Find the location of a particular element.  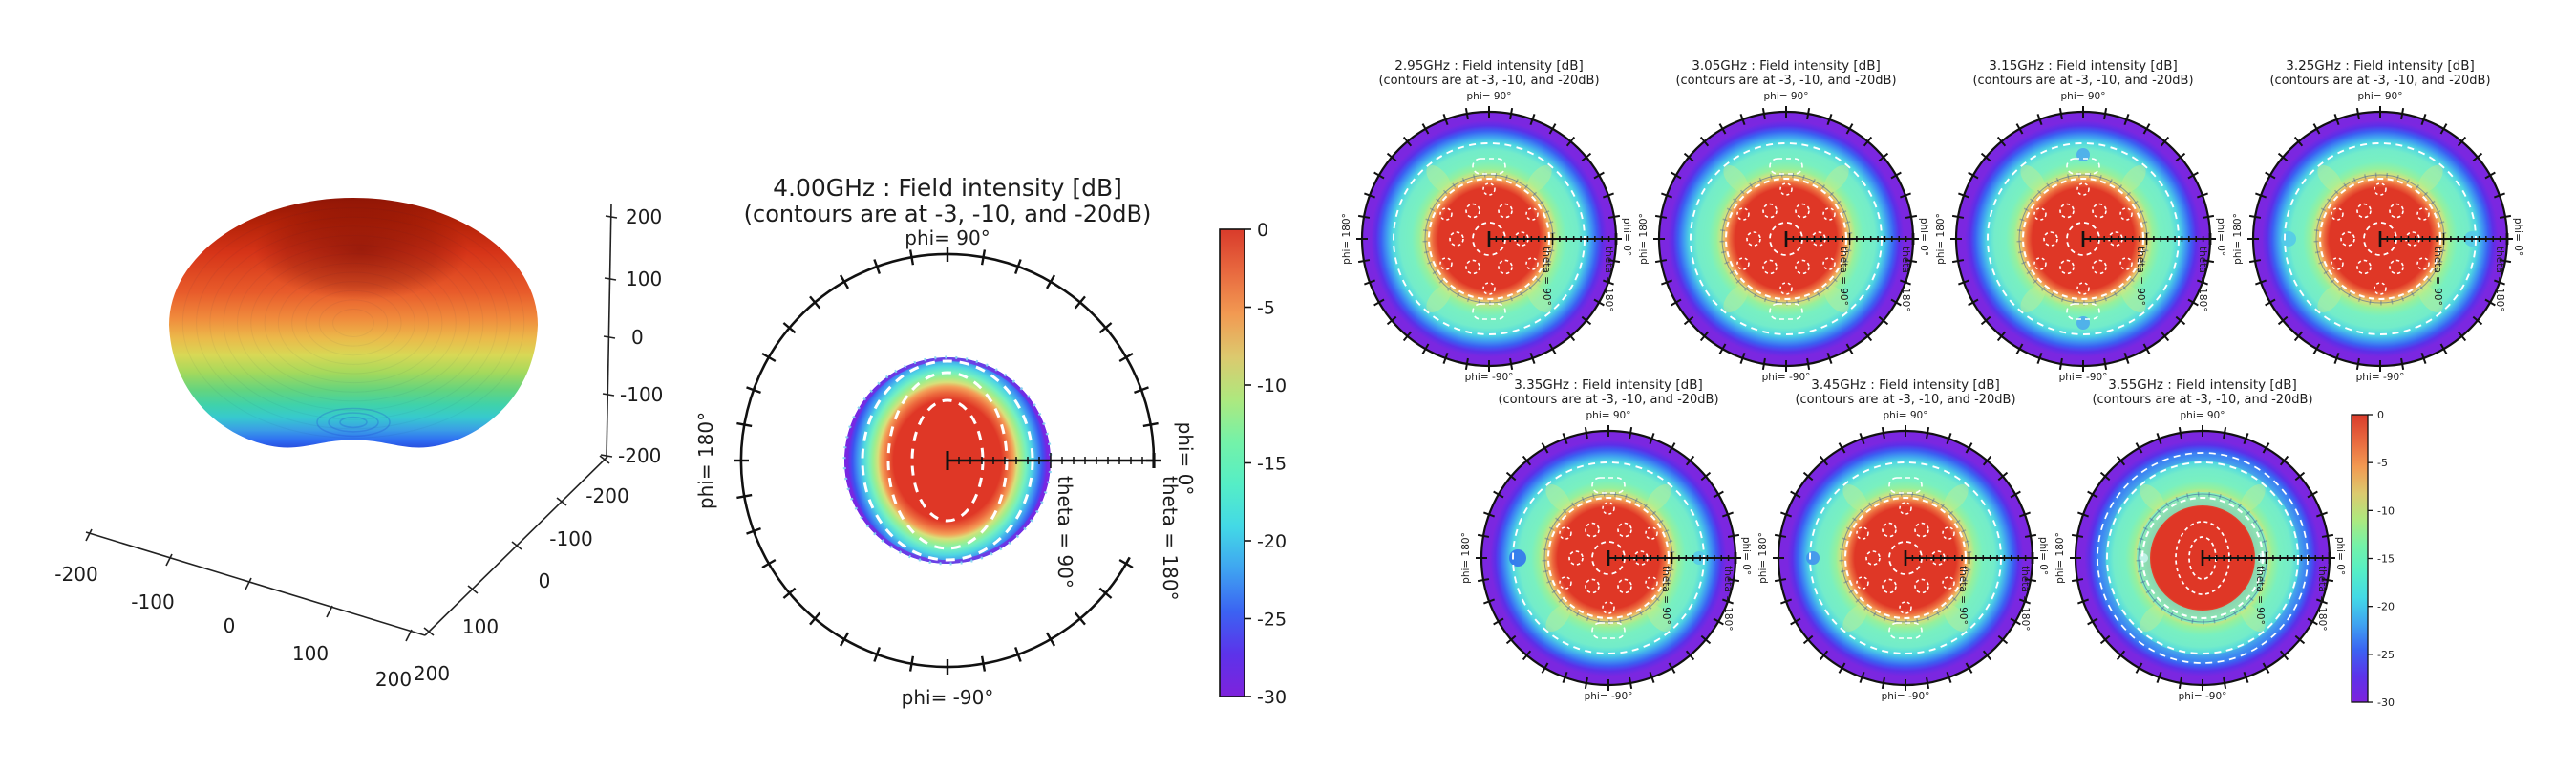

mesh-ring is located at coordinates (353, 323).